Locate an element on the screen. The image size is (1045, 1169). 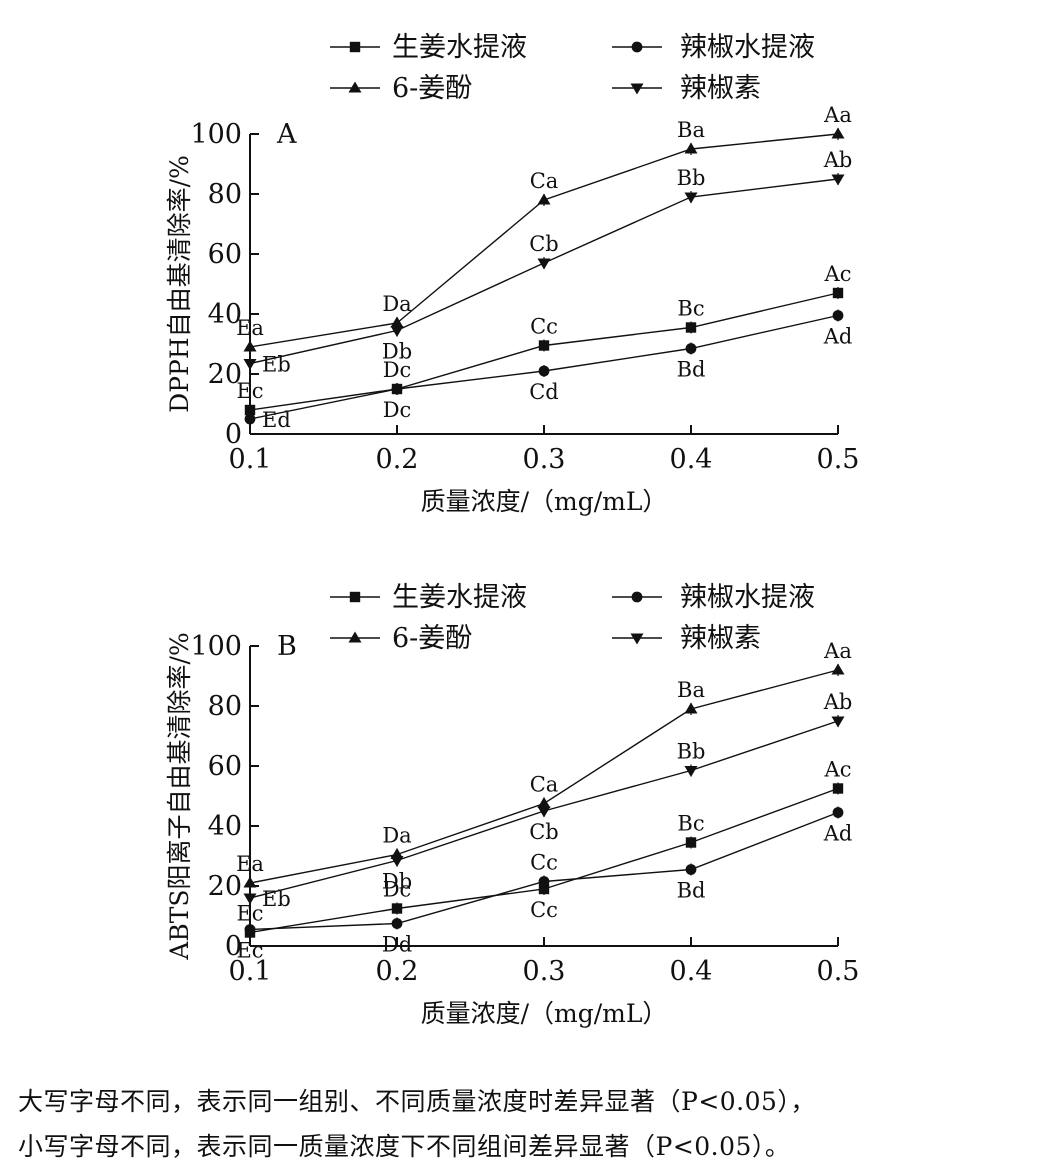
y-axis-title: ABTS阳离子自由基清除率/% is located at coordinates (179, 796).